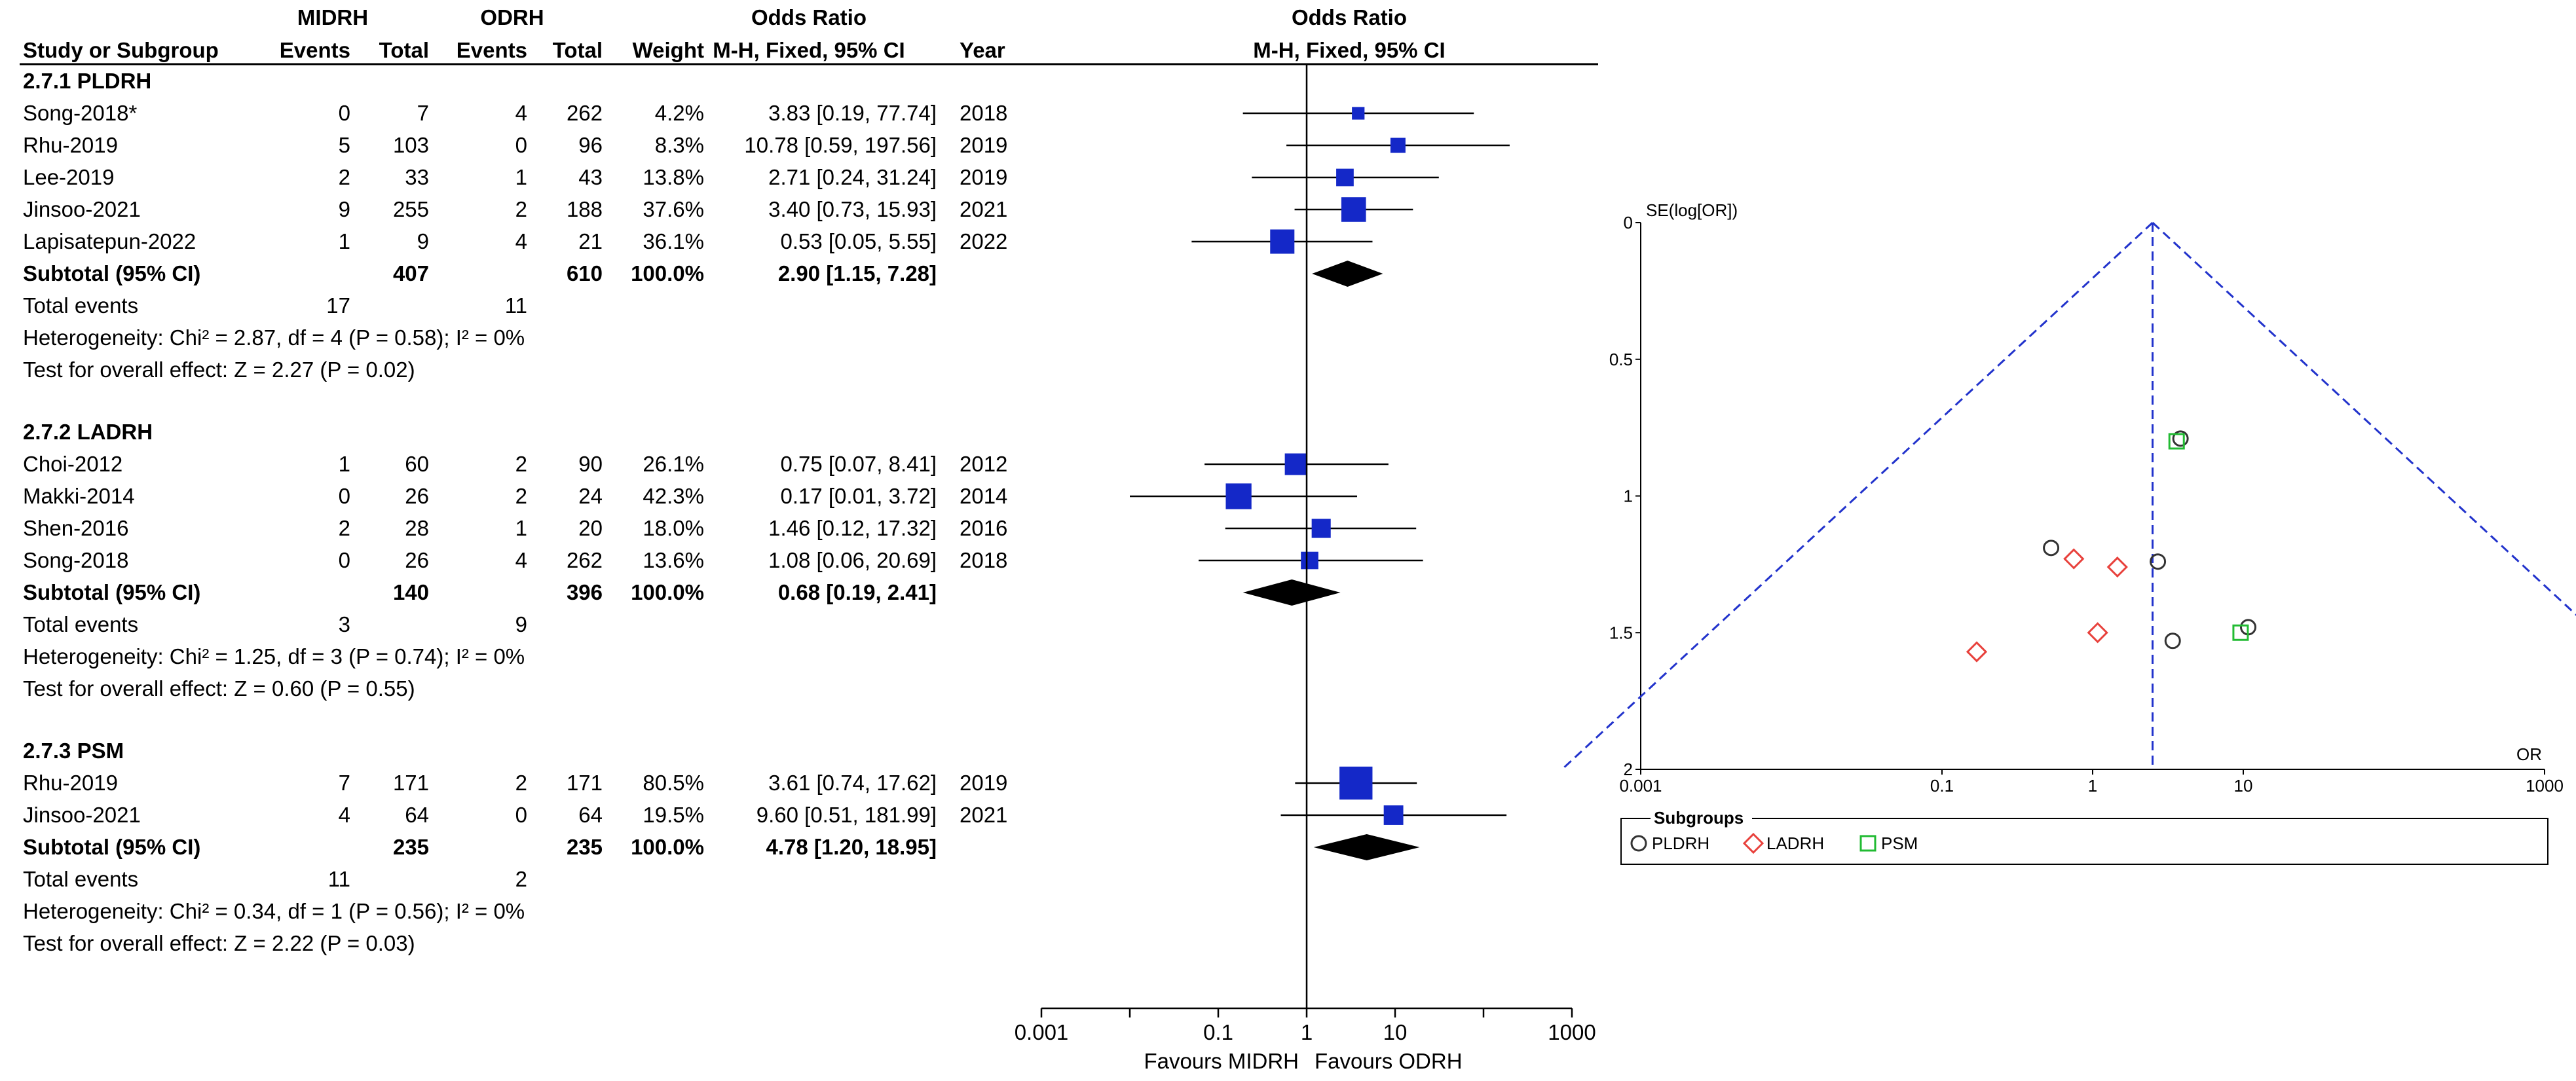 The width and height of the screenshot is (2576, 1081). Describe the element at coordinates (590, 528) in the screenshot. I see `total-odrh: 20` at that location.